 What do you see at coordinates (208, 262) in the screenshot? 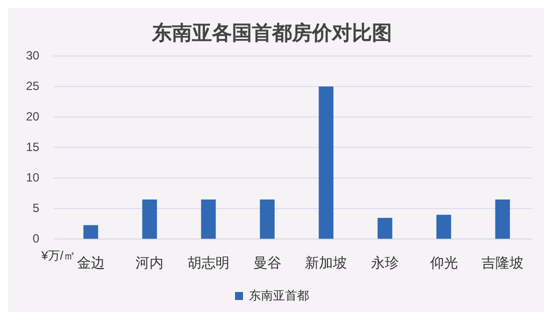
I see `x-tick-label: 胡志明` at bounding box center [208, 262].